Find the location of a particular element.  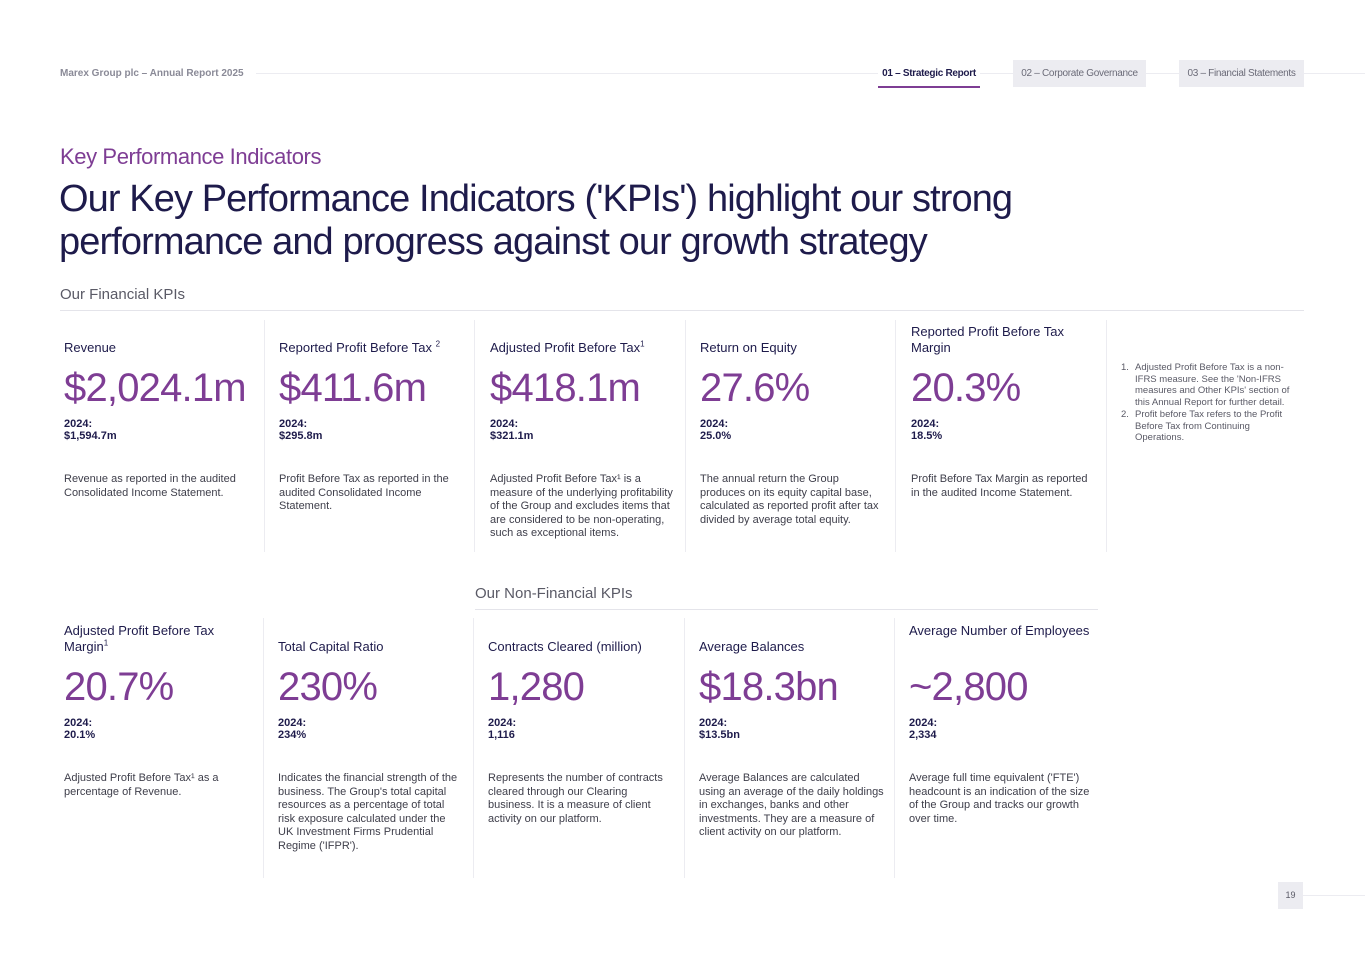

kpi-value: $18.3bn is located at coordinates (769, 687).